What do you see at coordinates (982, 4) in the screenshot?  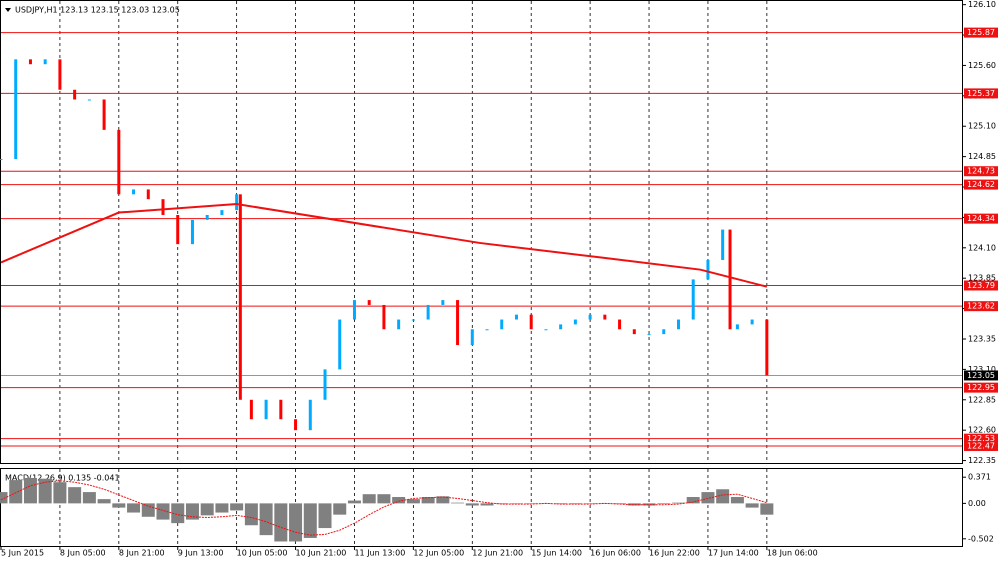 I see `y-tick-label: 126.10` at bounding box center [982, 4].